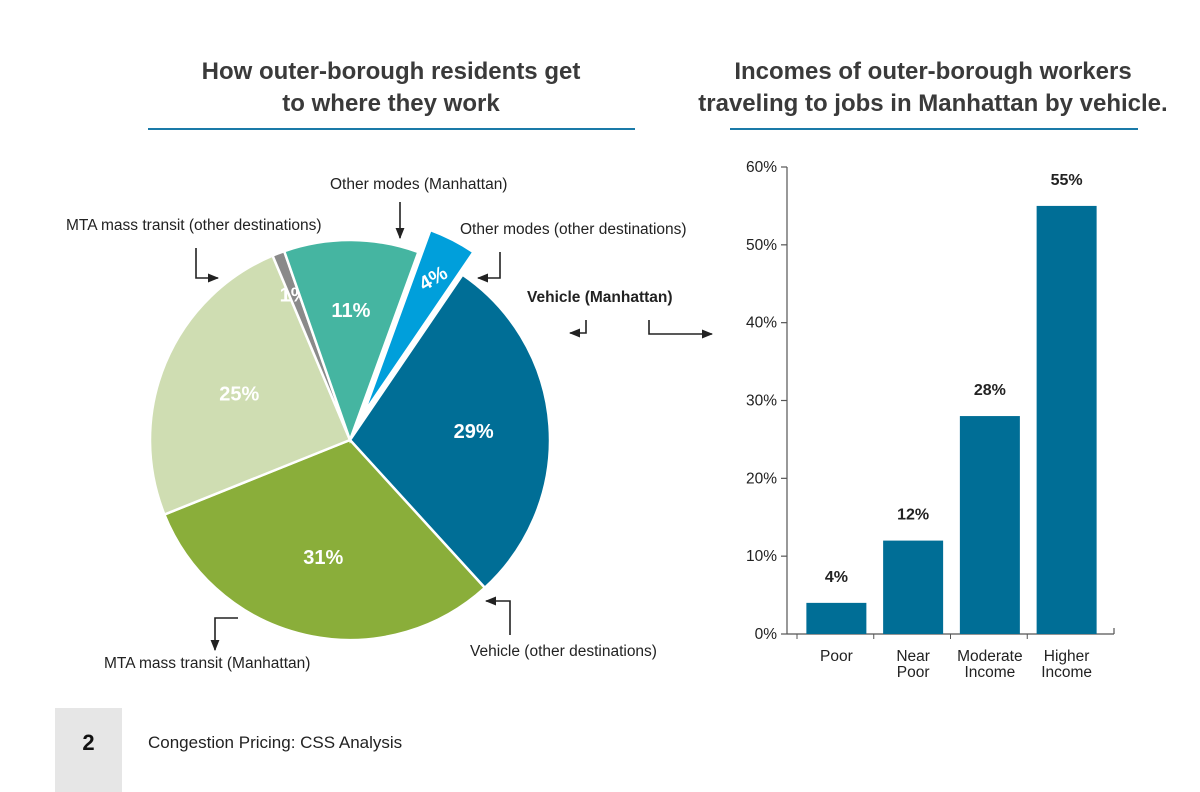 The height and width of the screenshot is (792, 1200). I want to click on pie-slice-mta-mass-transit-other-destinations, so click(250, 385).